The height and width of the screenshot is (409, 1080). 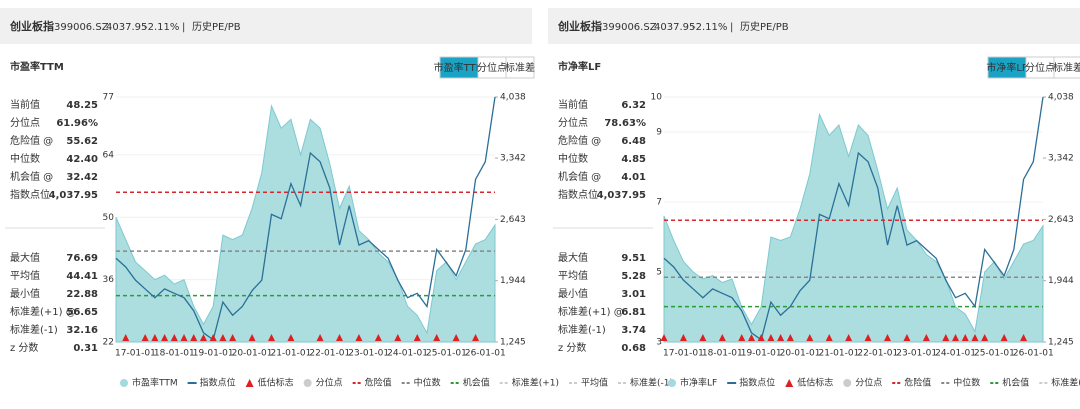 I want to click on x-tick-label: 19-01-01, so click(x=213, y=354).